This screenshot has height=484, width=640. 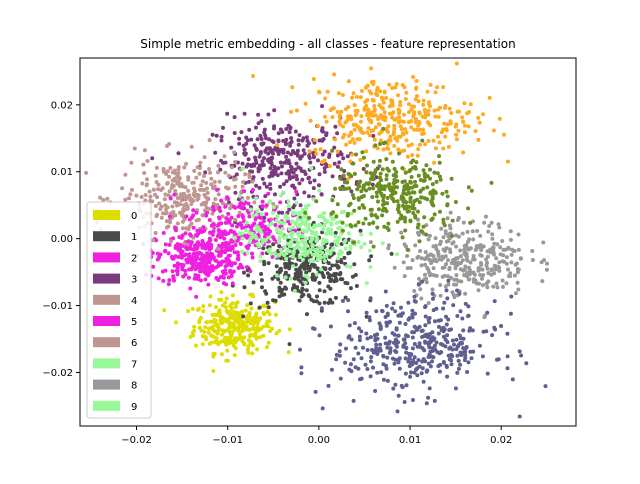 What do you see at coordinates (115, 343) in the screenshot?
I see `legend-entry: 6` at bounding box center [115, 343].